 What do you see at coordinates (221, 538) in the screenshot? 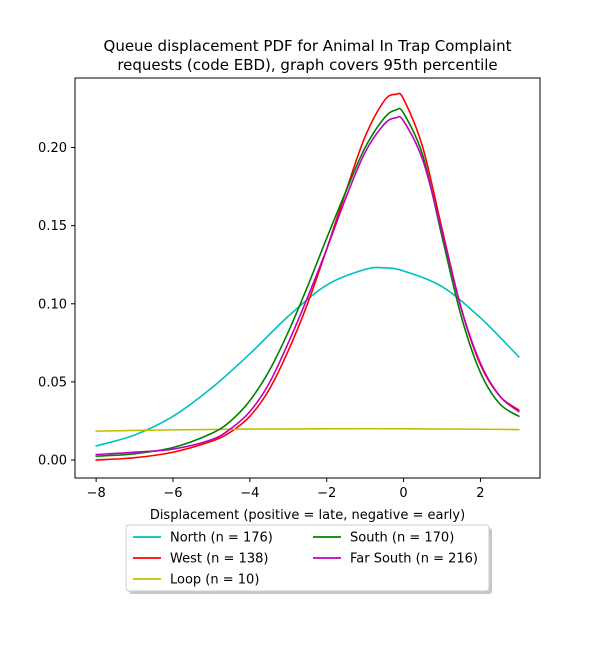
I see `legend-label-north: North (n = 176)` at bounding box center [221, 538].